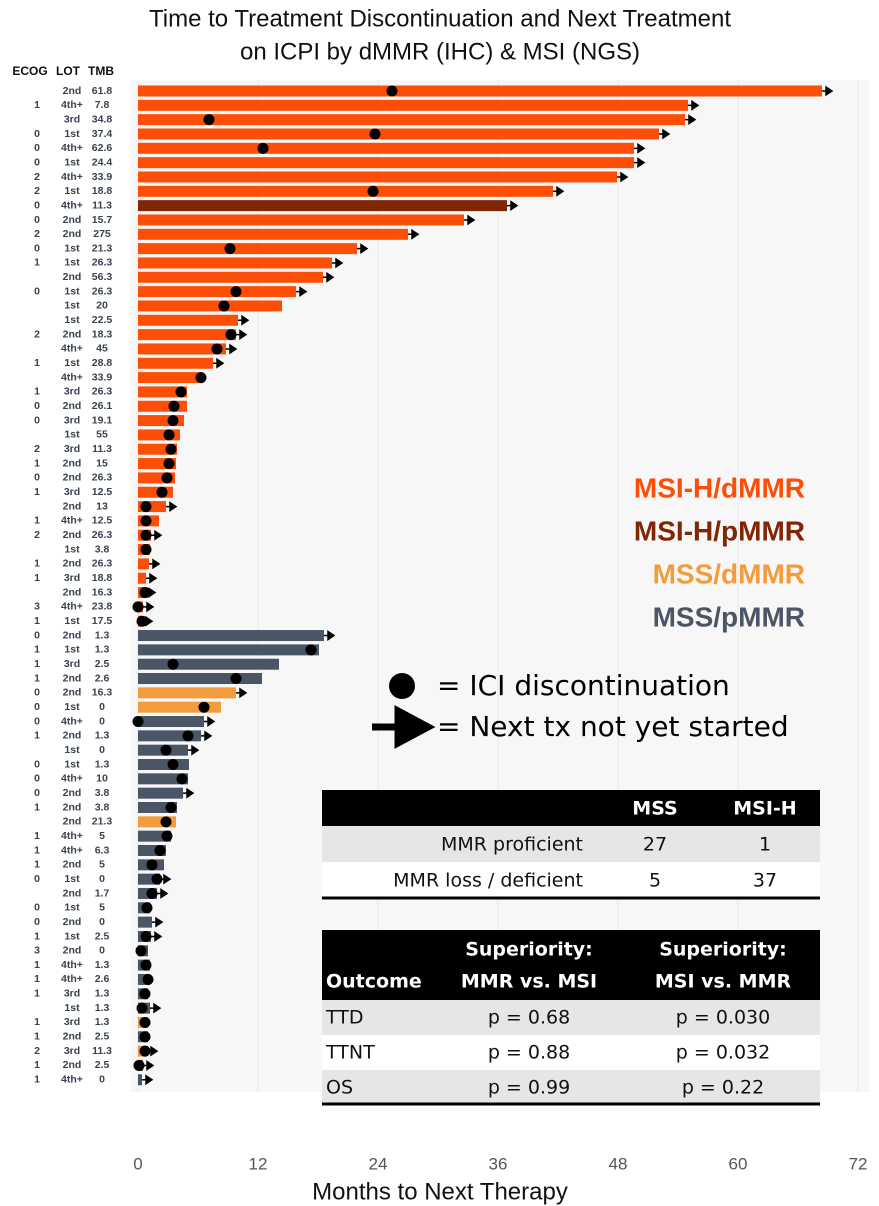 This screenshot has width=879, height=1206. Describe the element at coordinates (102, 621) in the screenshot. I see `row-label: 17.5` at that location.